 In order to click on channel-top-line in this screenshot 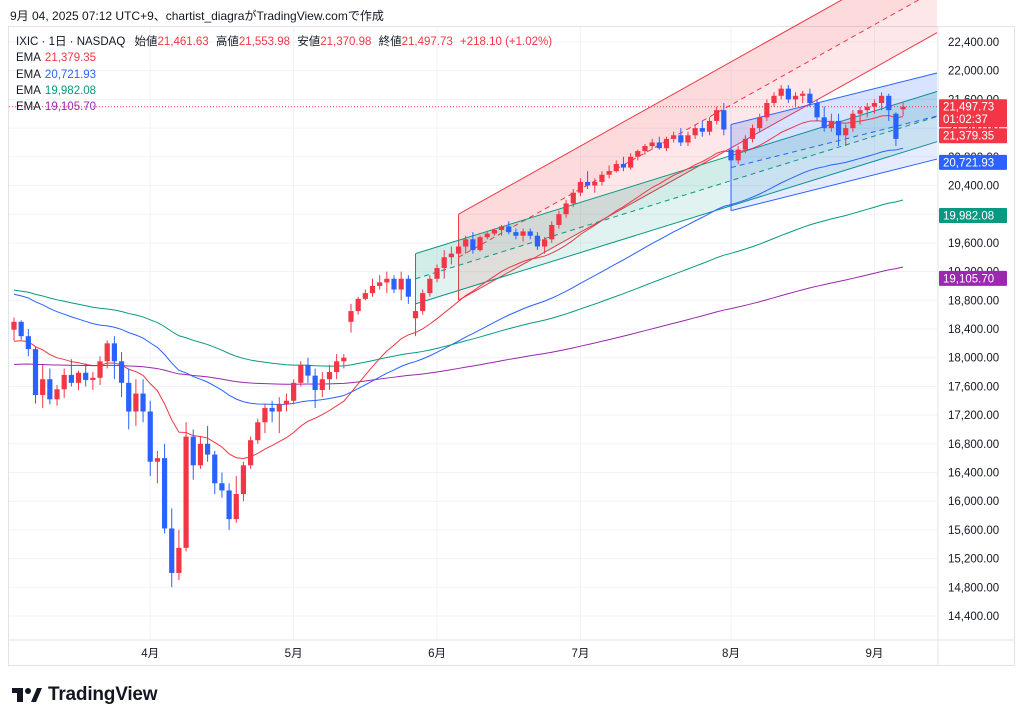, I will do `click(650, 107)`.